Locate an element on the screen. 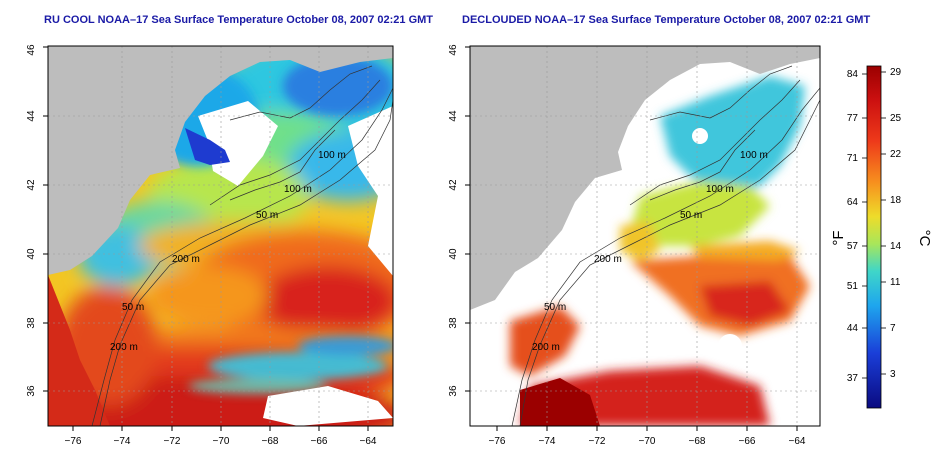  fahrenheit-label: °F is located at coordinates (838, 237).